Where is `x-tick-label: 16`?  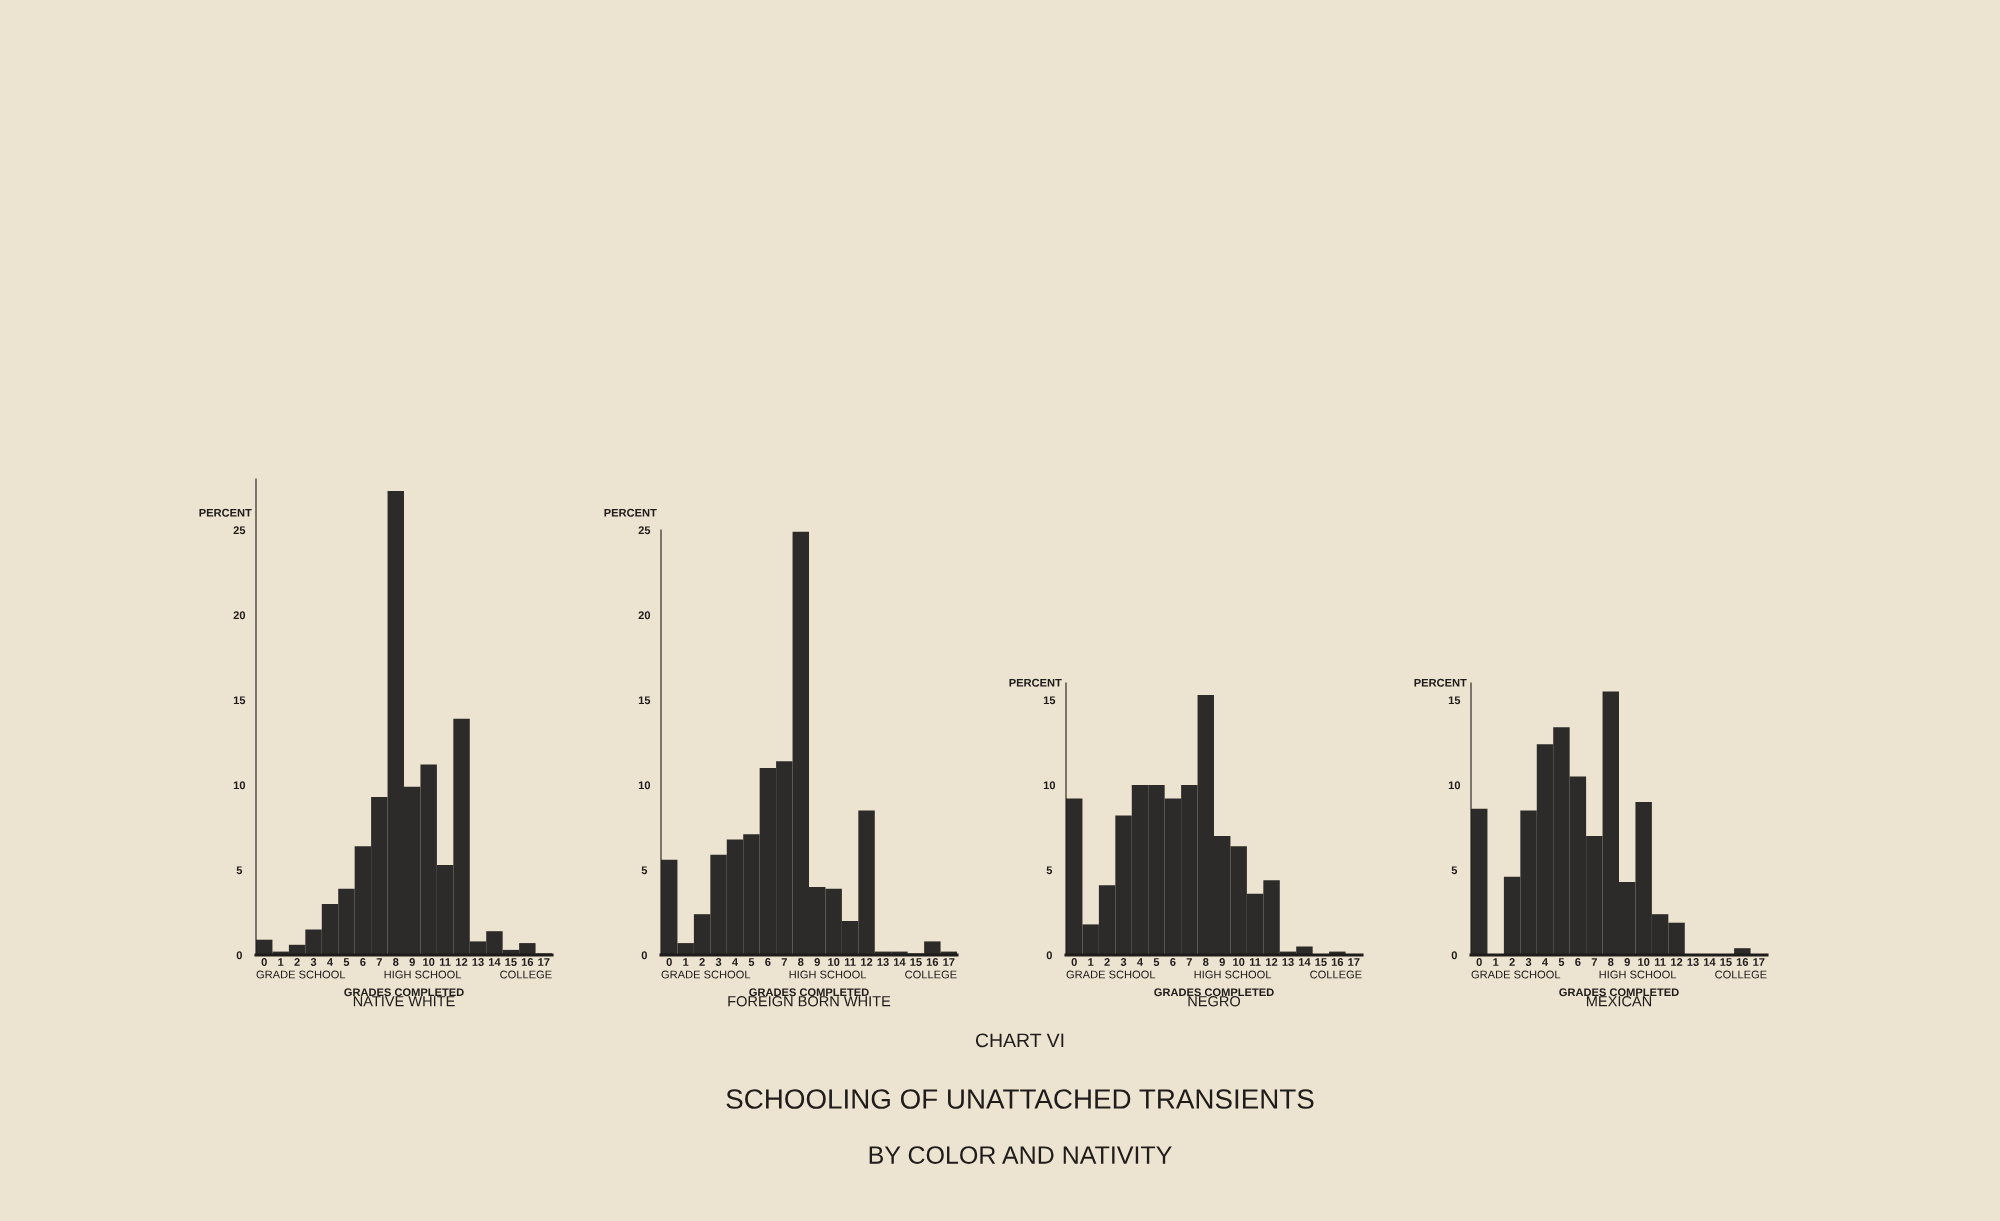 x-tick-label: 16 is located at coordinates (932, 962).